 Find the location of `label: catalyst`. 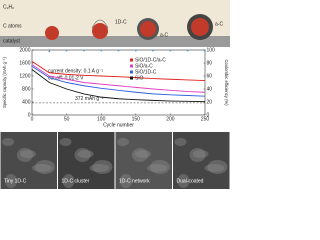

label: catalyst is located at coordinates (12, 41).